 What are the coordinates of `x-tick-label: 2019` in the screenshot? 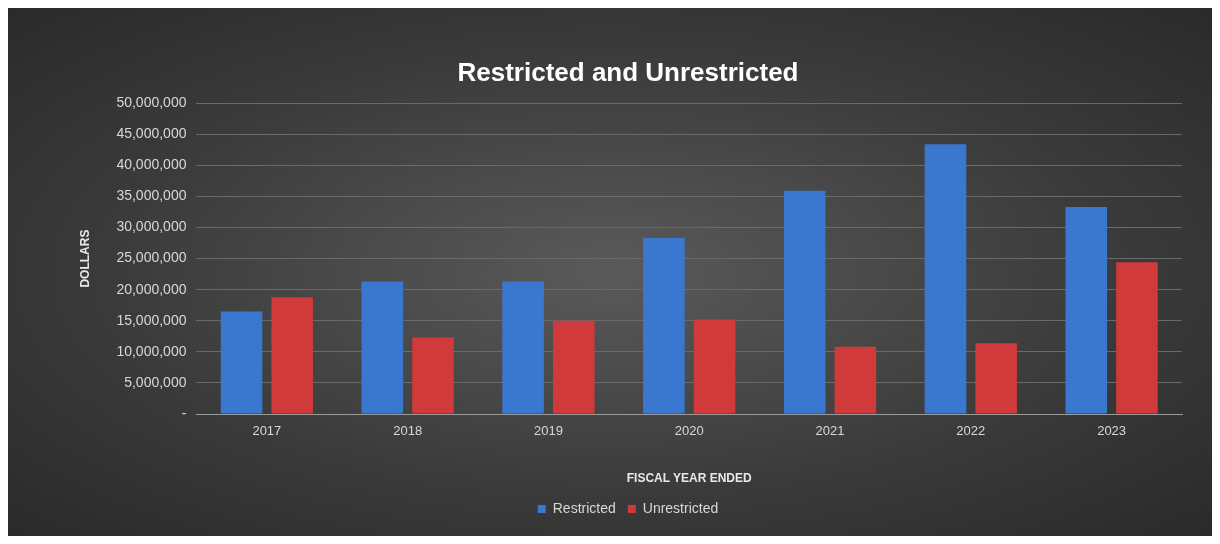 It's located at (548, 431).